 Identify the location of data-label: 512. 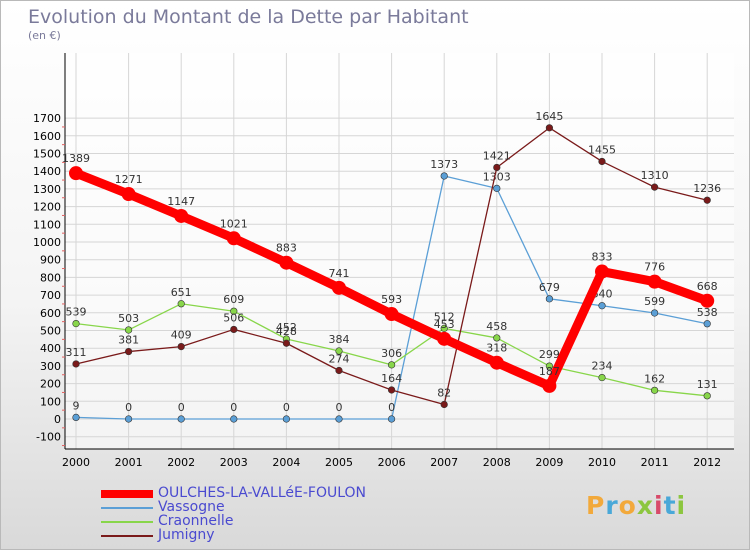
(444, 316).